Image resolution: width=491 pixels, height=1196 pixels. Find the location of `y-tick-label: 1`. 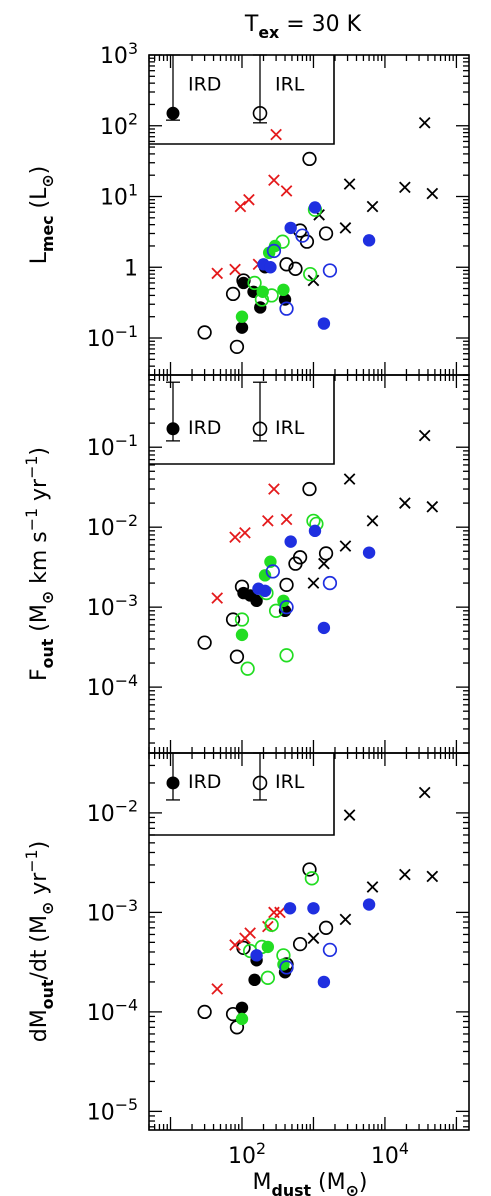

y-tick-label: 1 is located at coordinates (131, 268).